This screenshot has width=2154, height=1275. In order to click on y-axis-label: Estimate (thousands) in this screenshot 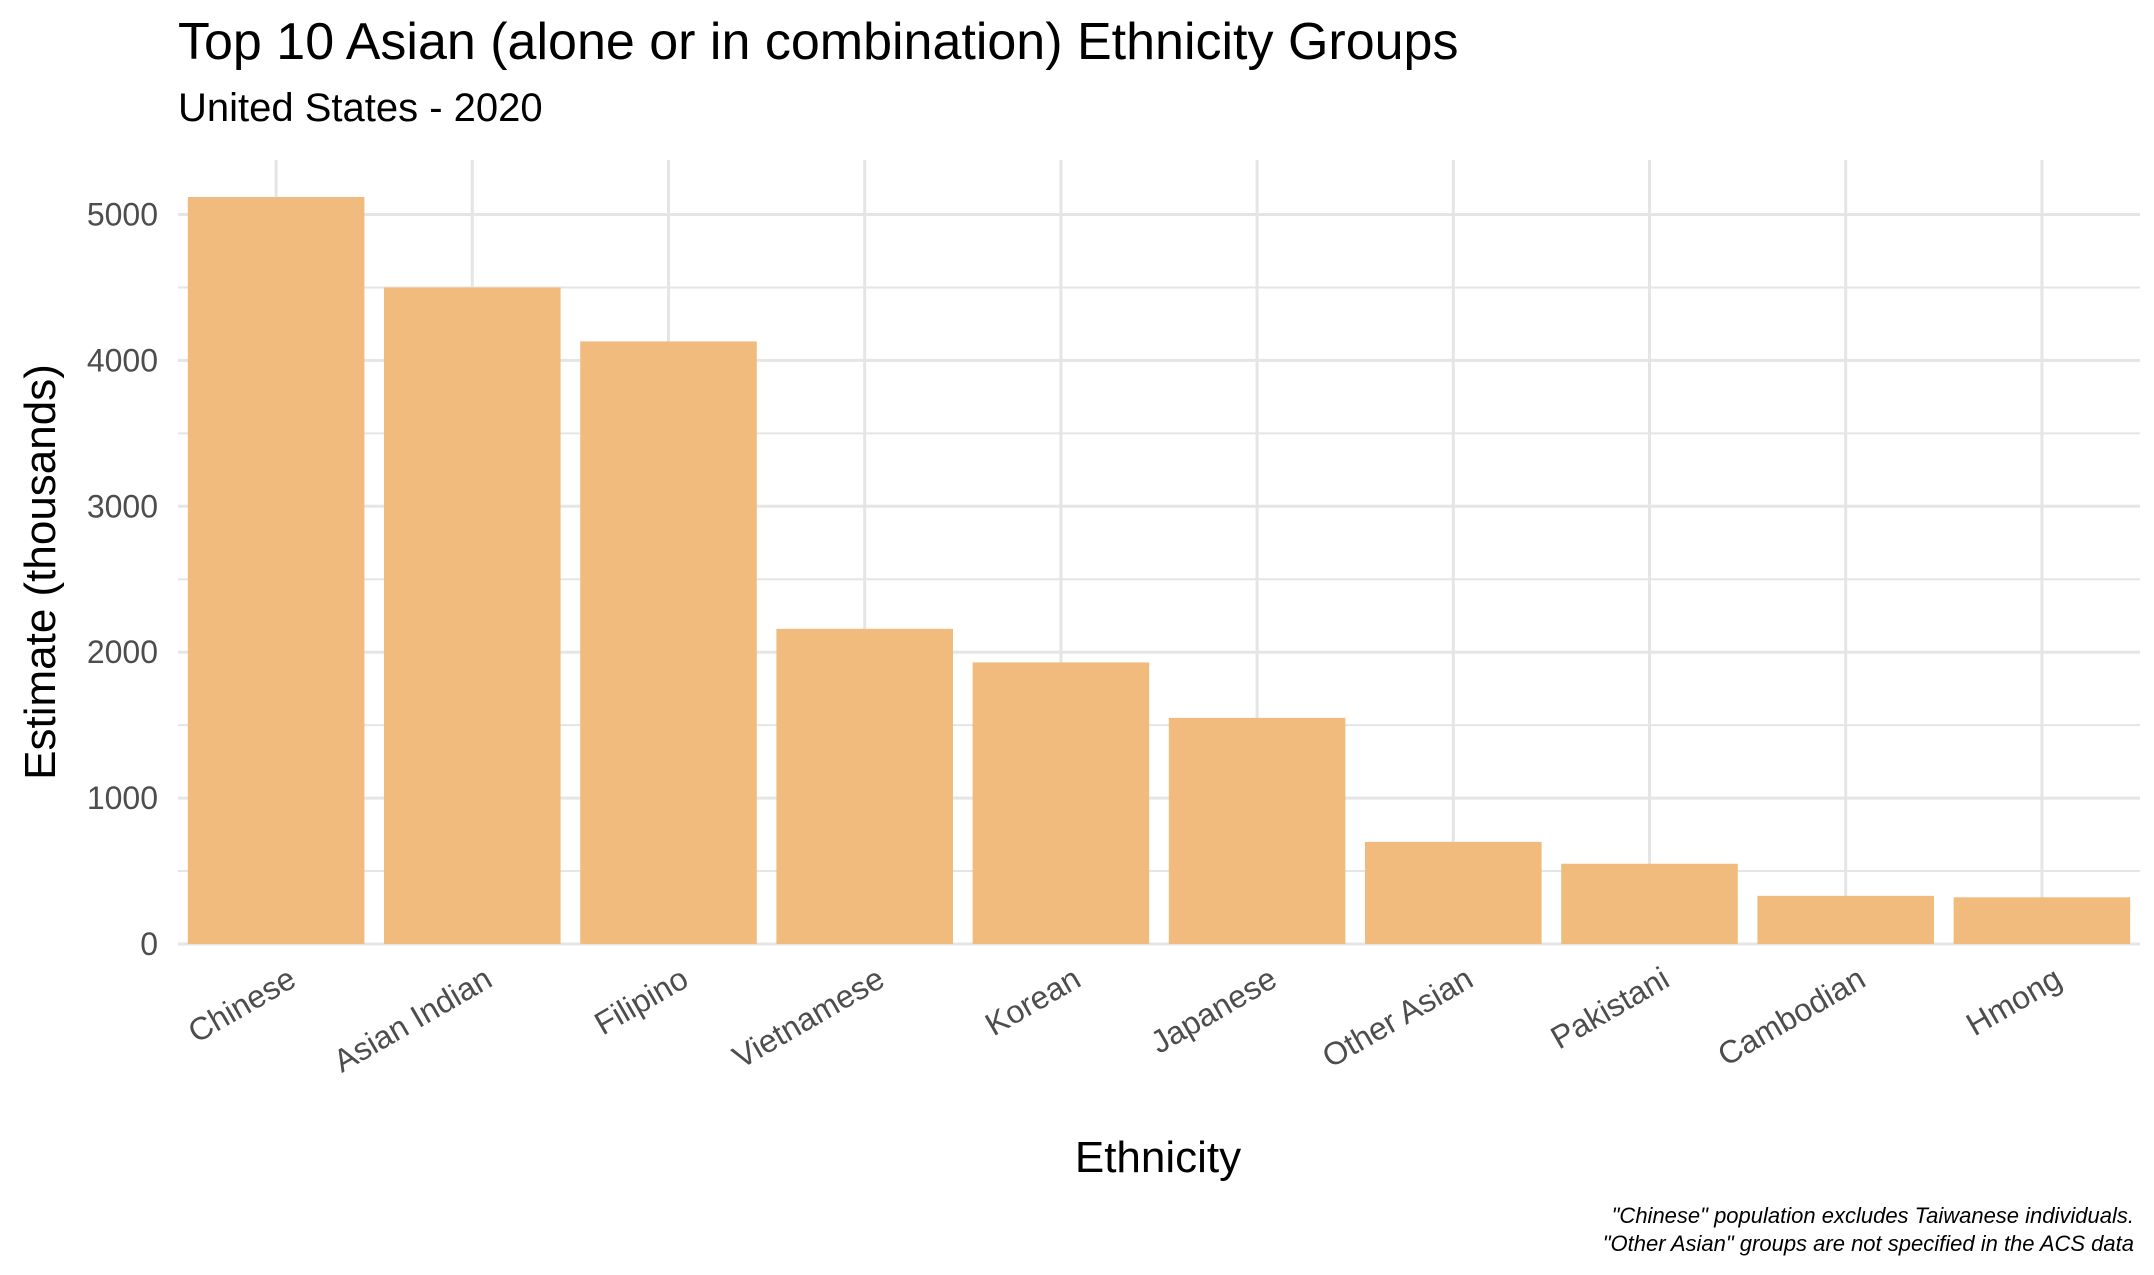, I will do `click(40, 572)`.